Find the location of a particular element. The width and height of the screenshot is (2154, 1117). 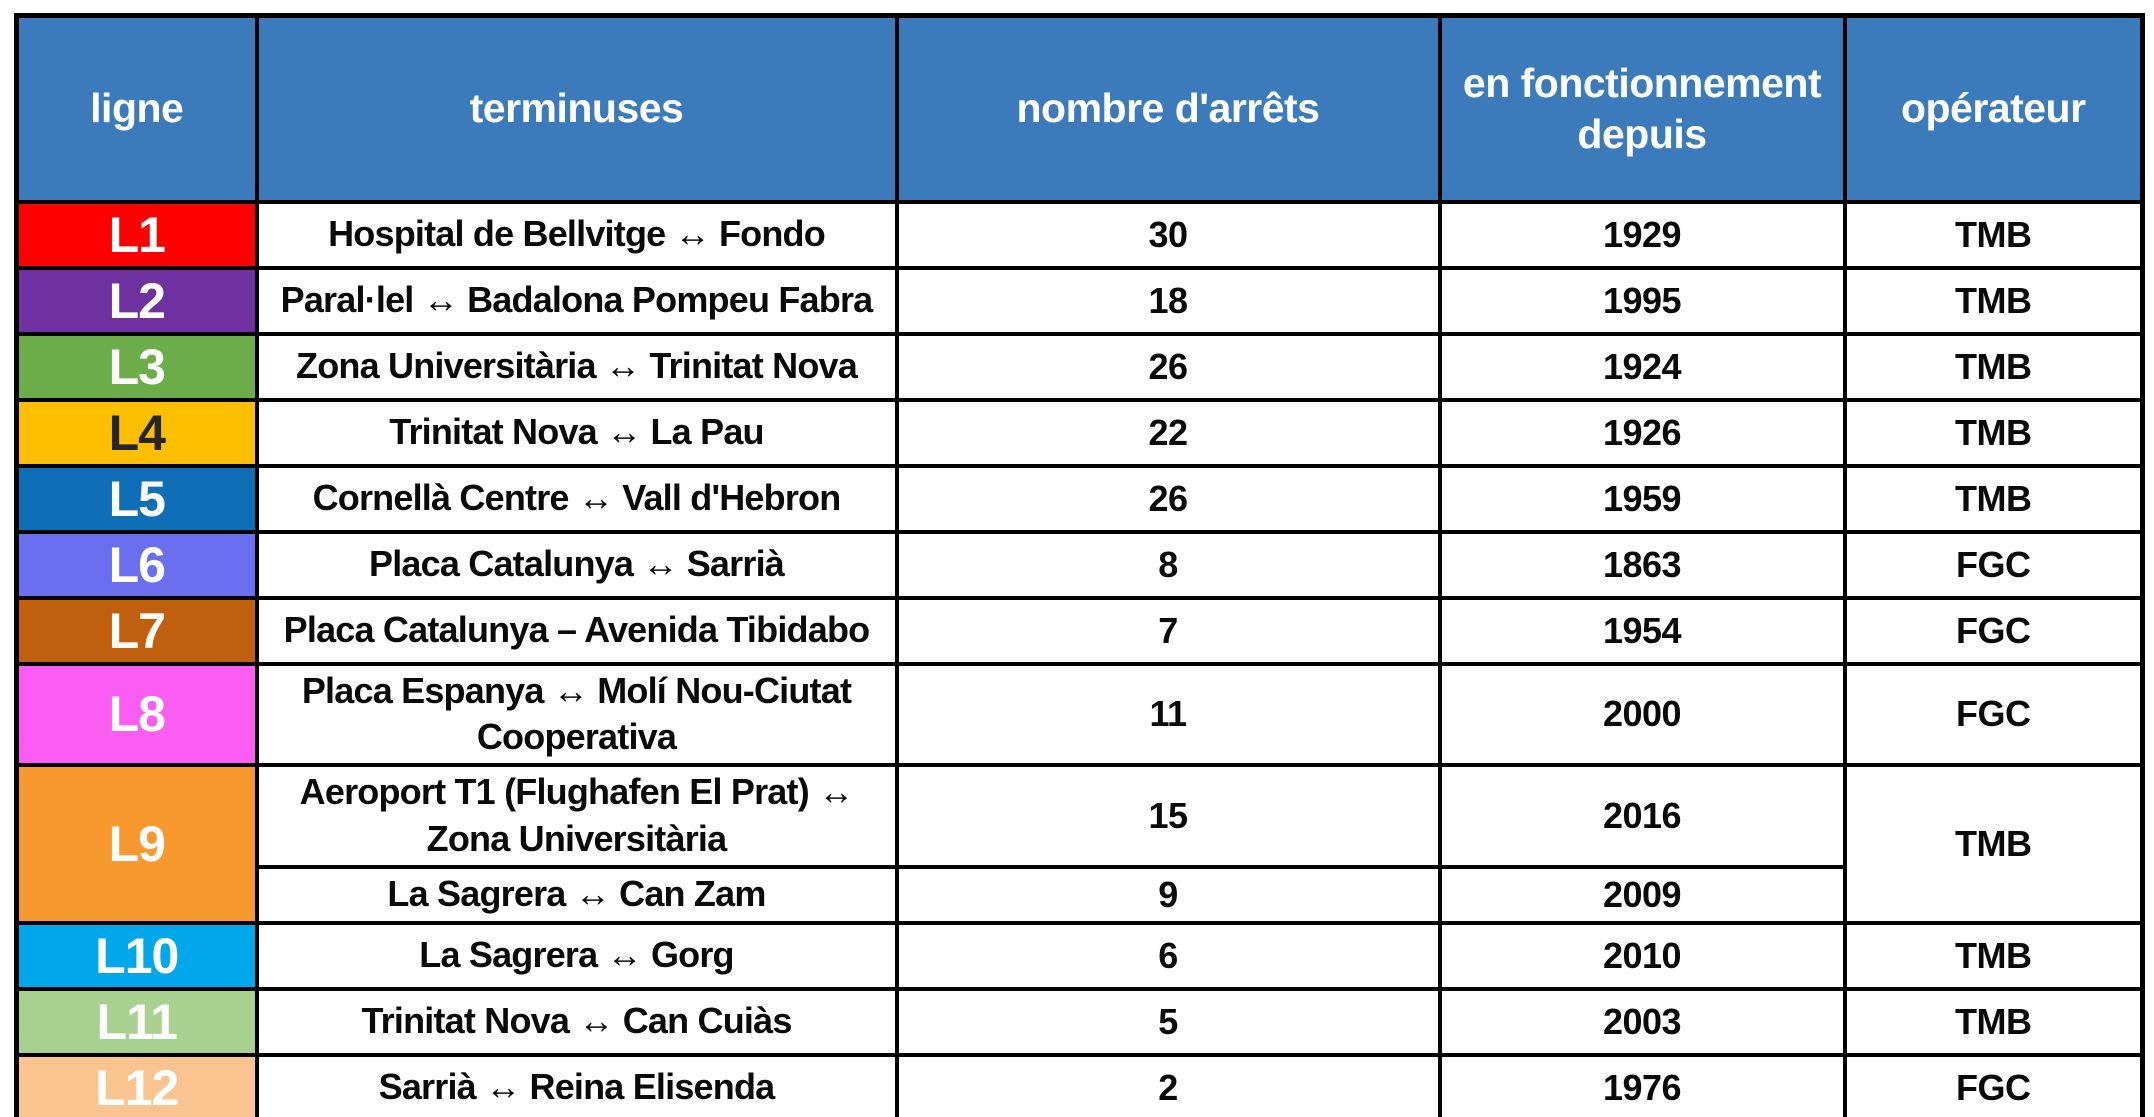

terminuses-cell: Placa Catalunya ↔ Sarrià is located at coordinates (576, 564).